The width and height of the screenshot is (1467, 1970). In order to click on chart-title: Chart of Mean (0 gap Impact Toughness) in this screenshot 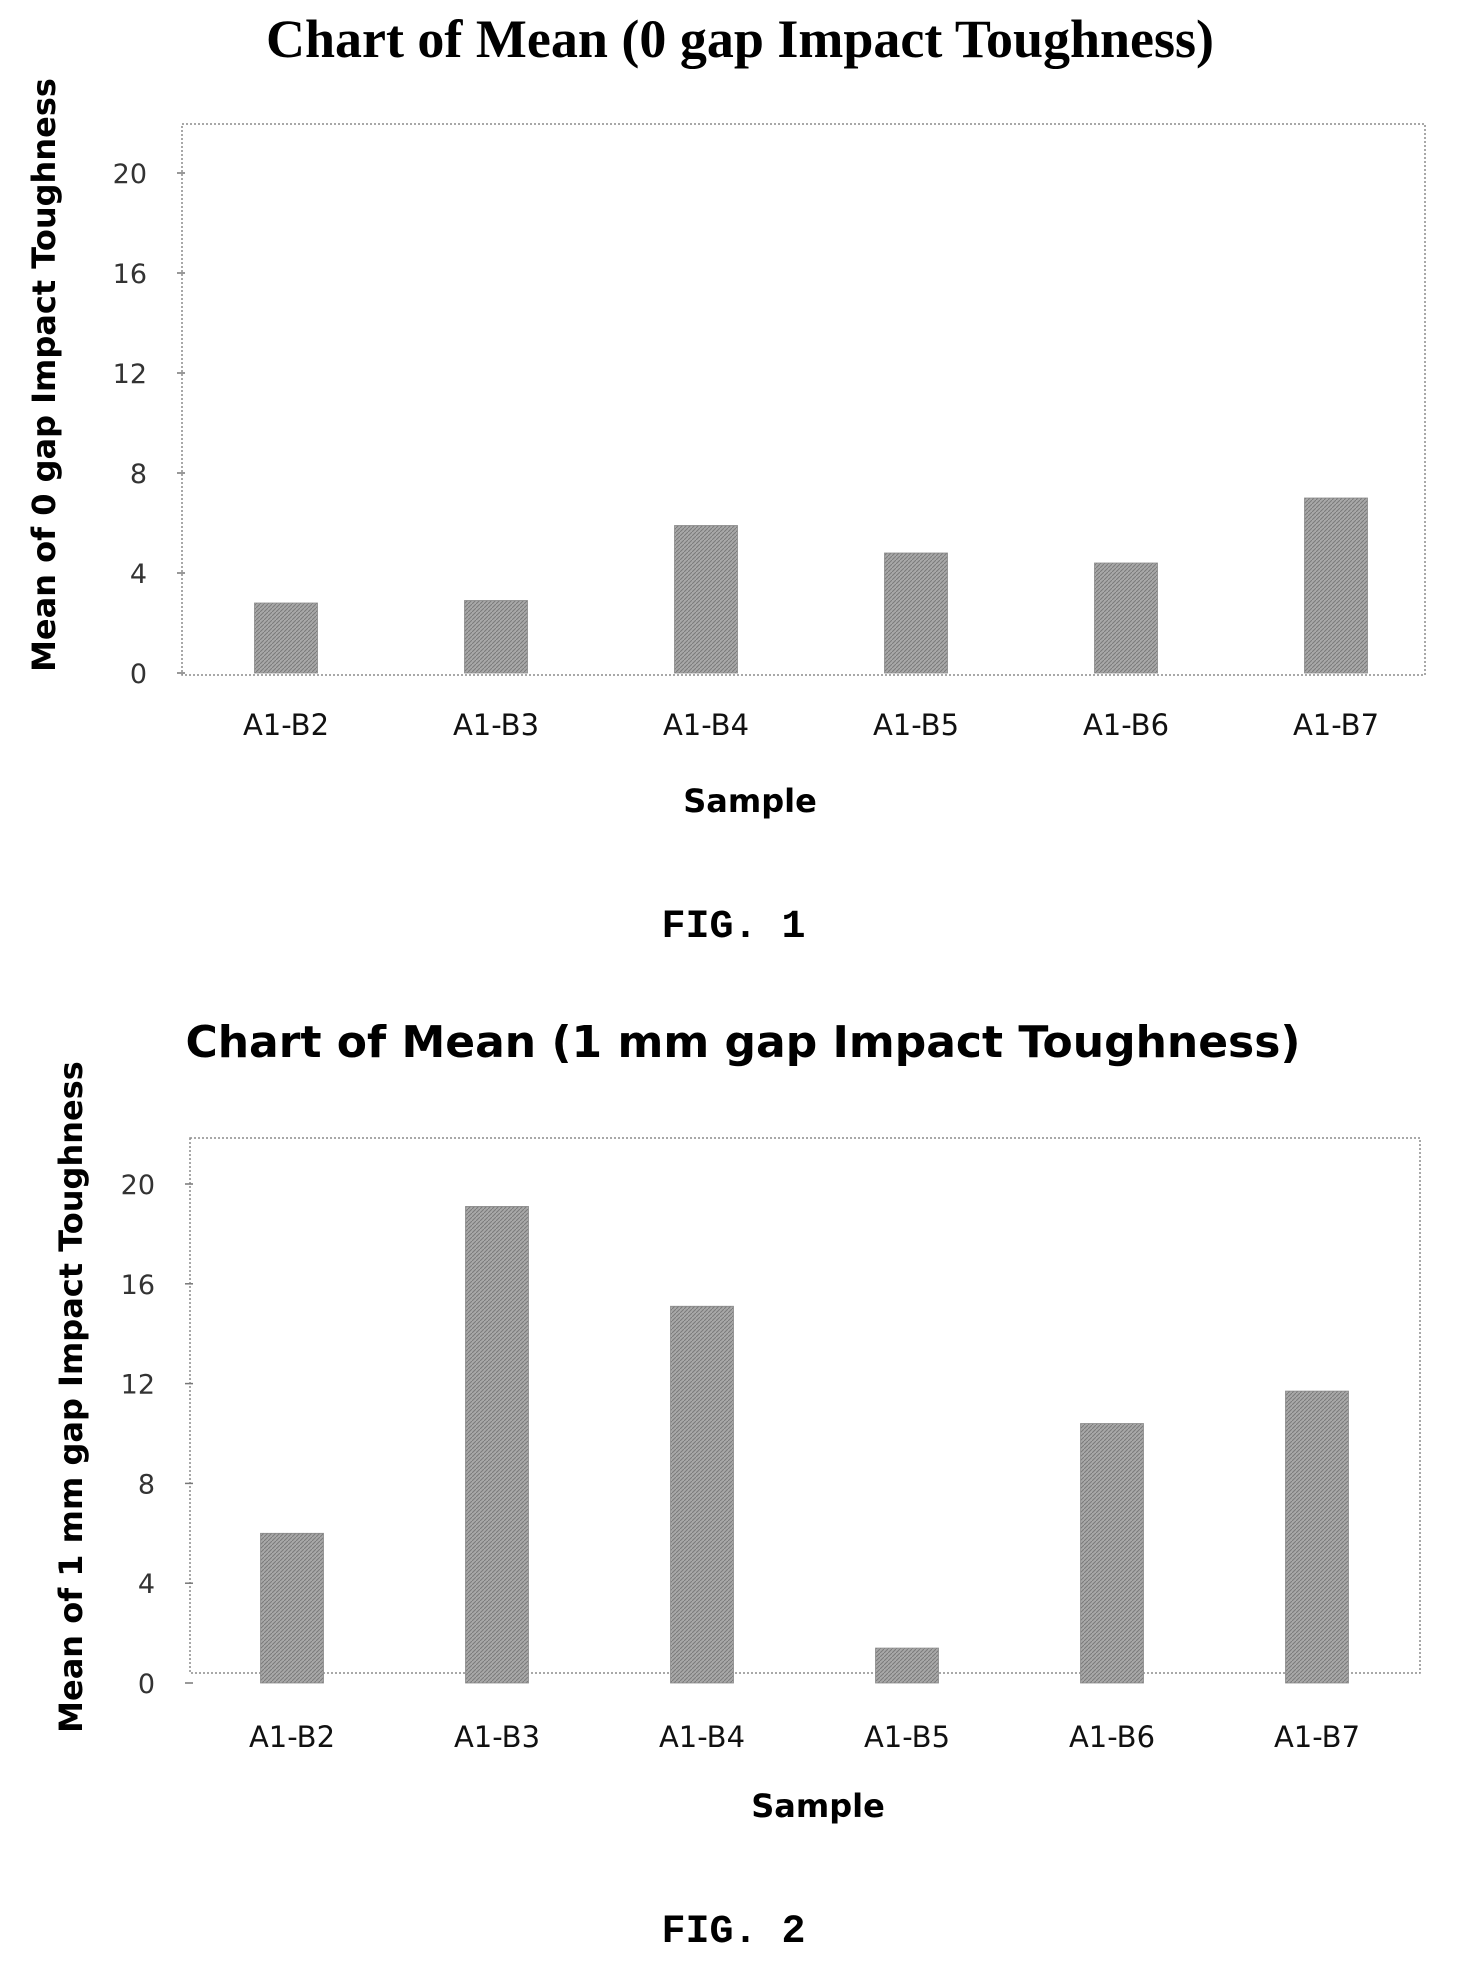, I will do `click(740, 39)`.